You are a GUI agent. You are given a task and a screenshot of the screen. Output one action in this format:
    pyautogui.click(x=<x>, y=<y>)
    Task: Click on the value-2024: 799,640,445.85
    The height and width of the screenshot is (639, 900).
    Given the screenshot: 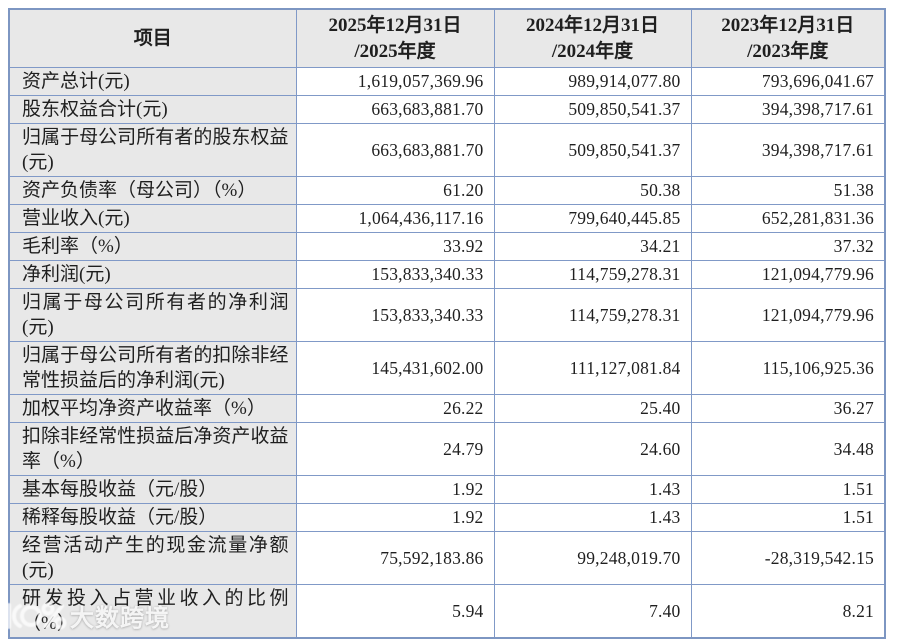 What is the action you would take?
    pyautogui.click(x=592, y=218)
    